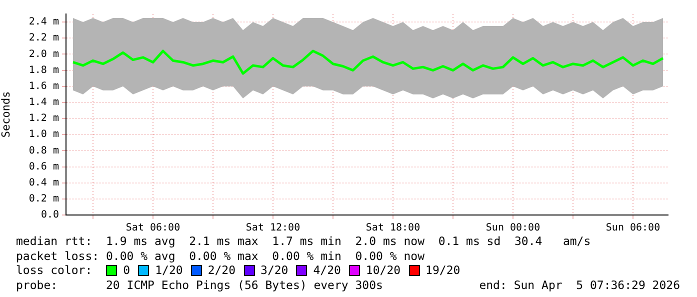 Image resolution: width=697 pixels, height=297 pixels. What do you see at coordinates (327, 270) in the screenshot?
I see `legend-label: 4/20` at bounding box center [327, 270].